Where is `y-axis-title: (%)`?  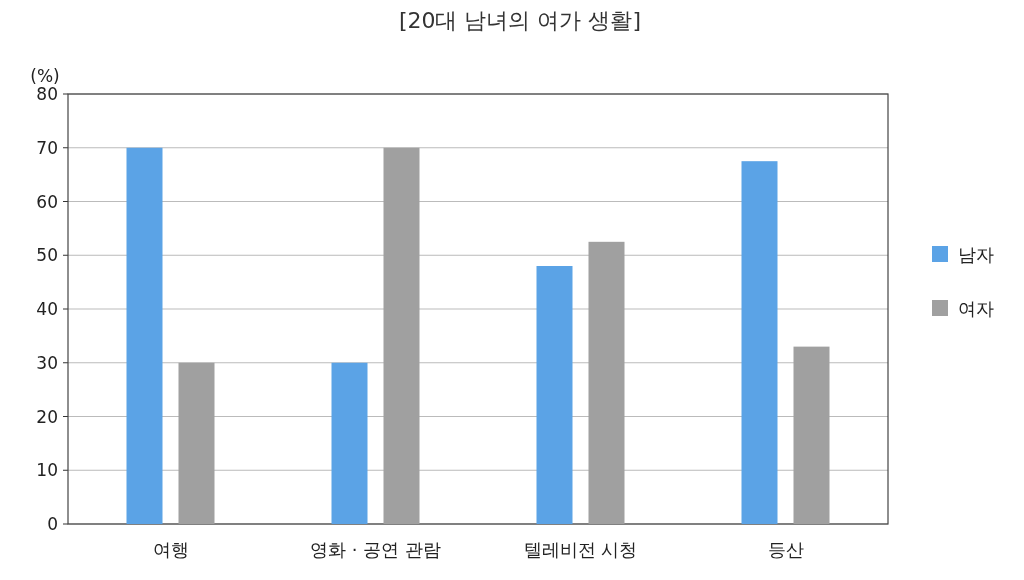 y-axis-title: (%) is located at coordinates (45, 76).